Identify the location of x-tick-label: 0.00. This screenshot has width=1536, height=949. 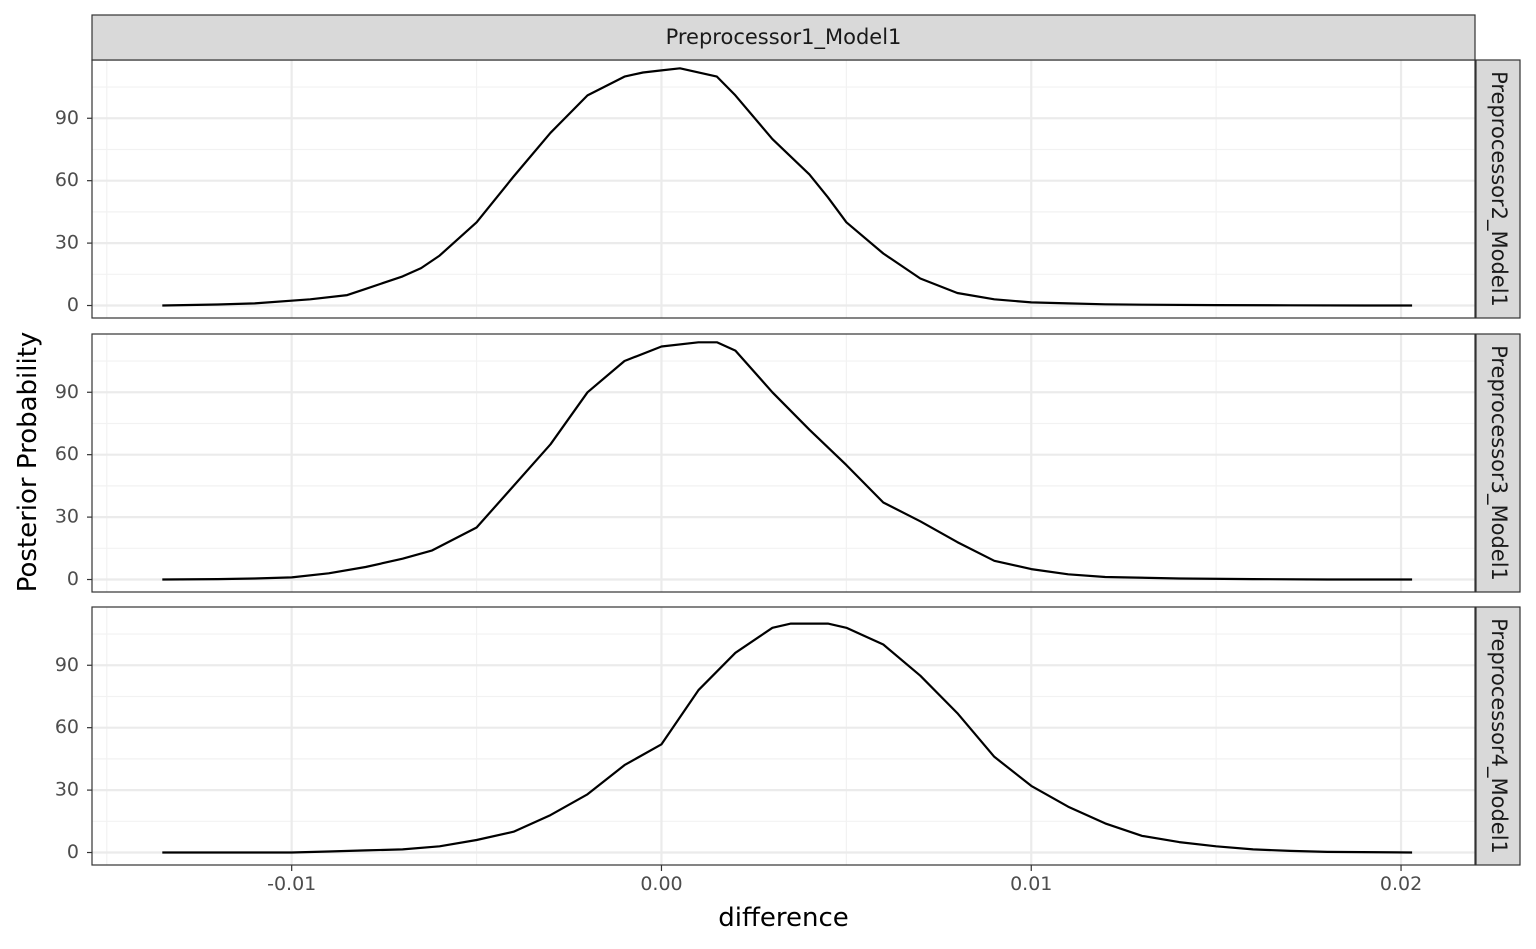
(661, 884).